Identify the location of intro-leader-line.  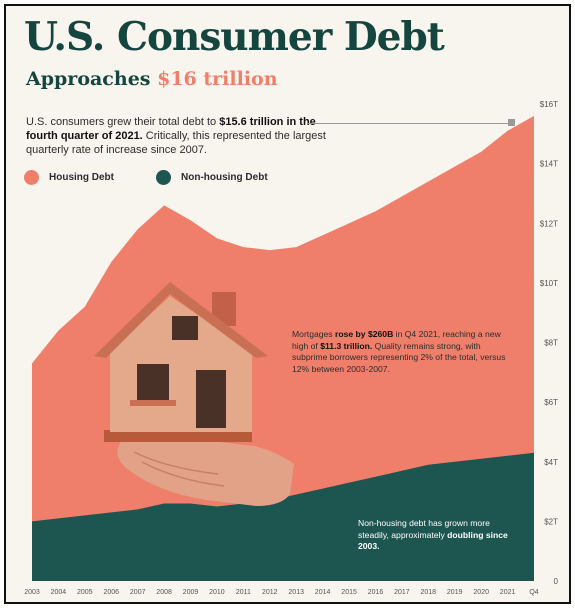
(408, 123).